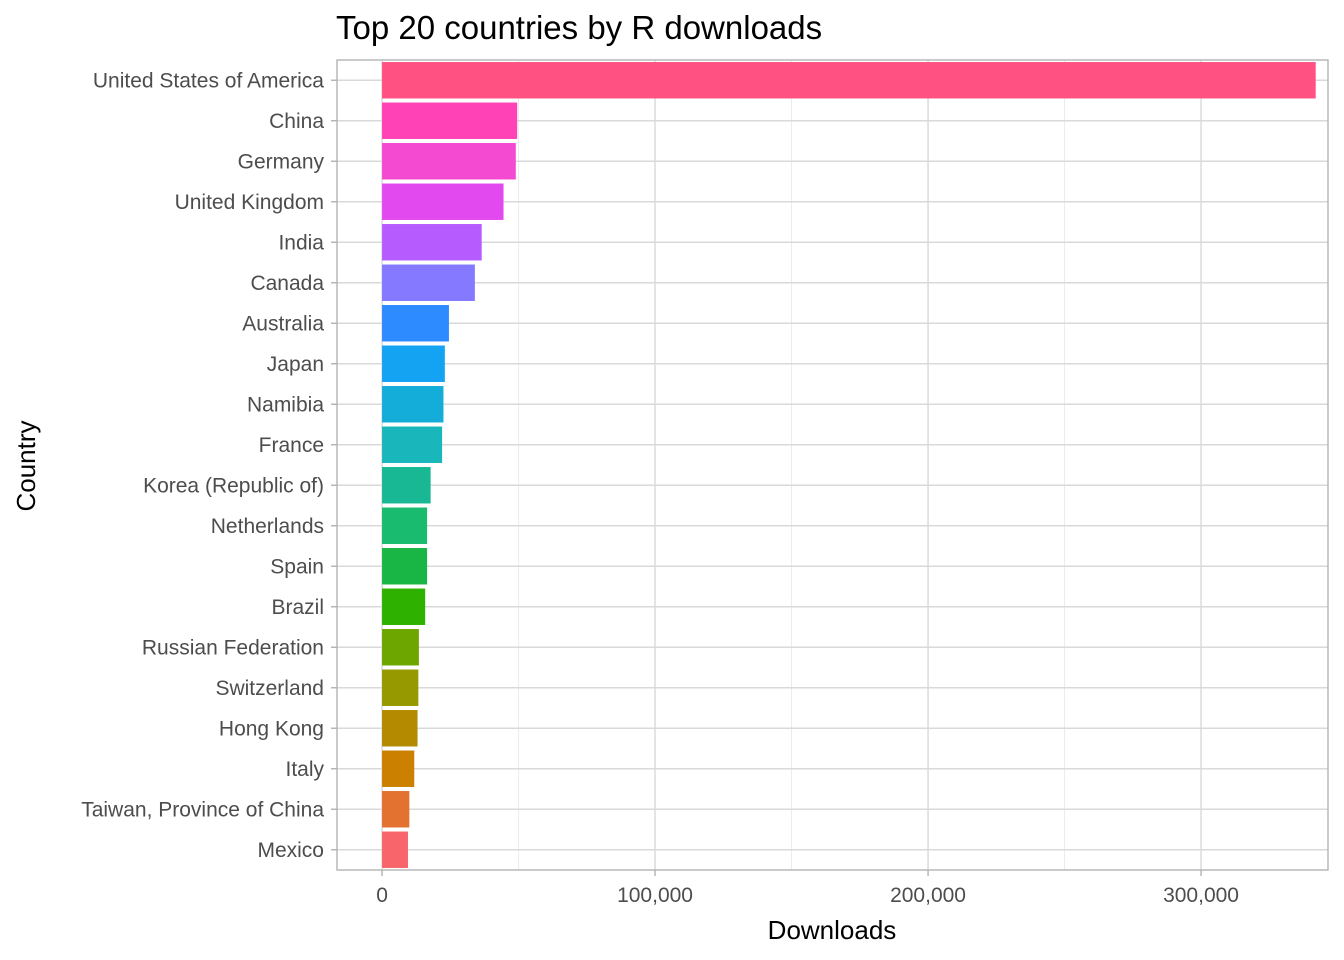 This screenshot has width=1344, height=960. What do you see at coordinates (267, 526) in the screenshot?
I see `category-label: Netherlands` at bounding box center [267, 526].